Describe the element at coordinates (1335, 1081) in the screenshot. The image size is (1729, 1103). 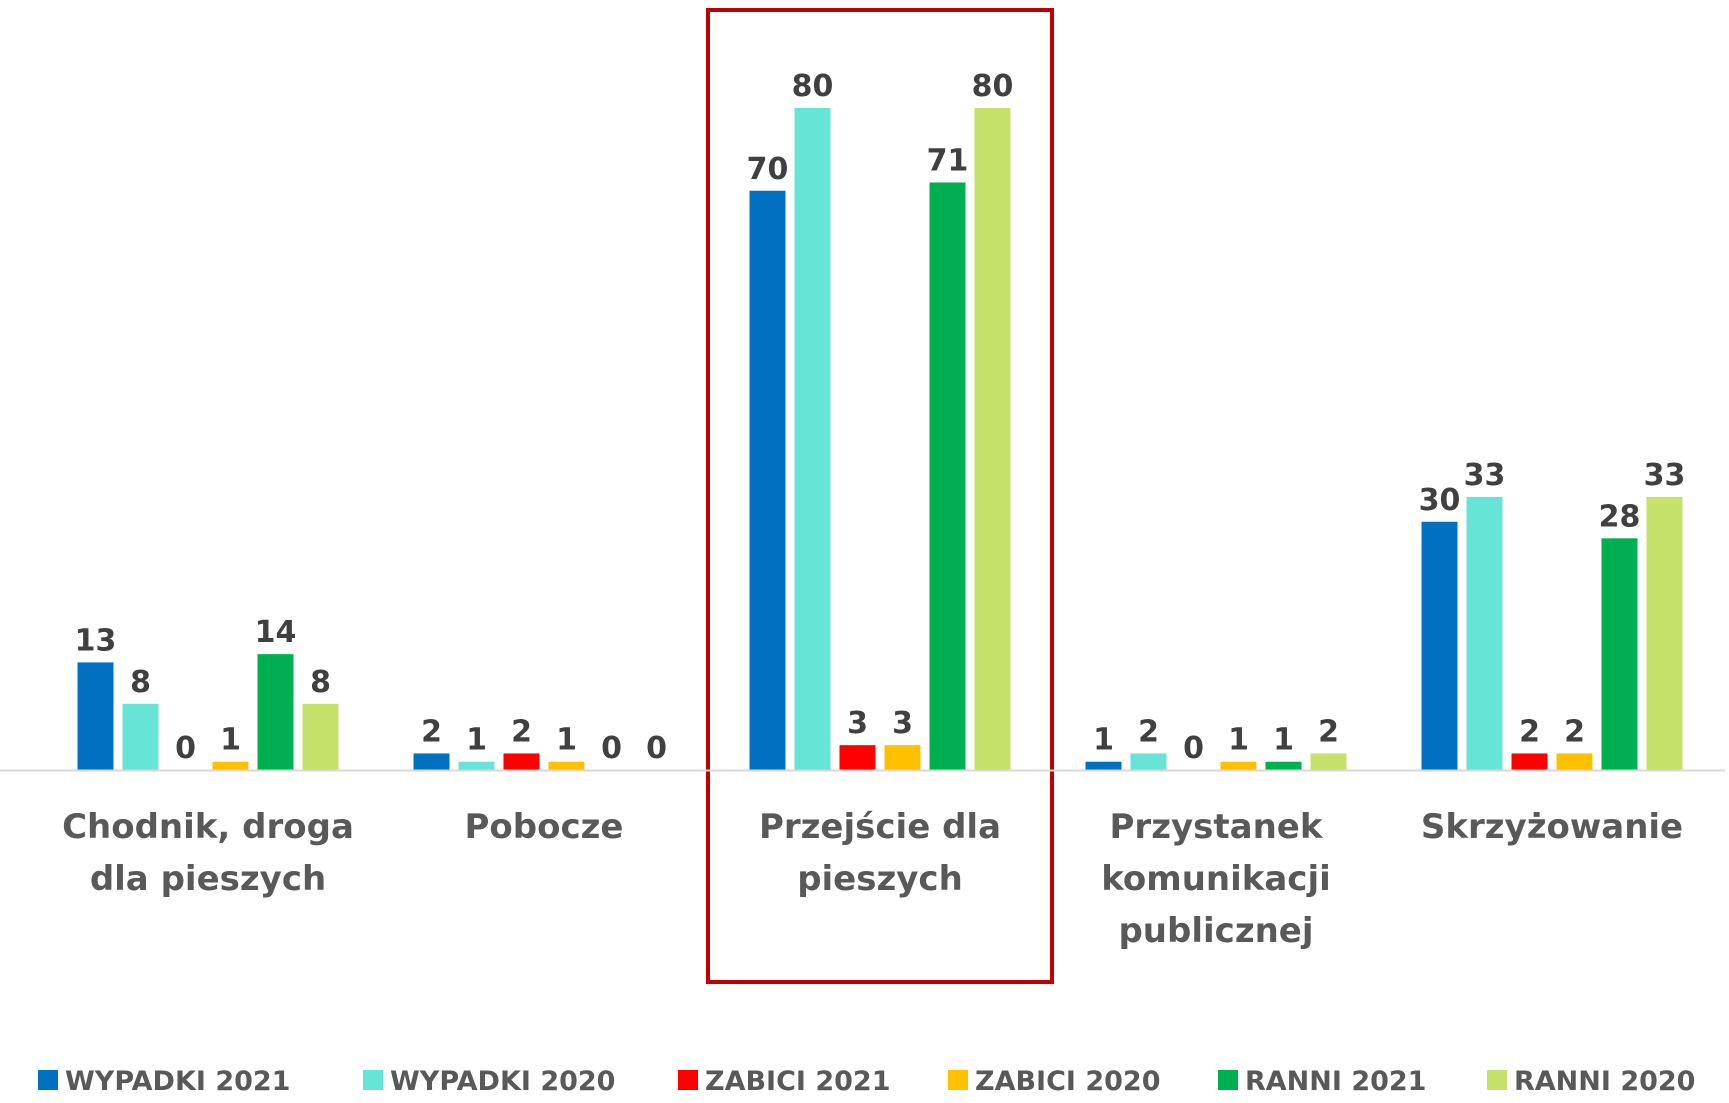
I see `legend-label: RANNI 2021` at that location.